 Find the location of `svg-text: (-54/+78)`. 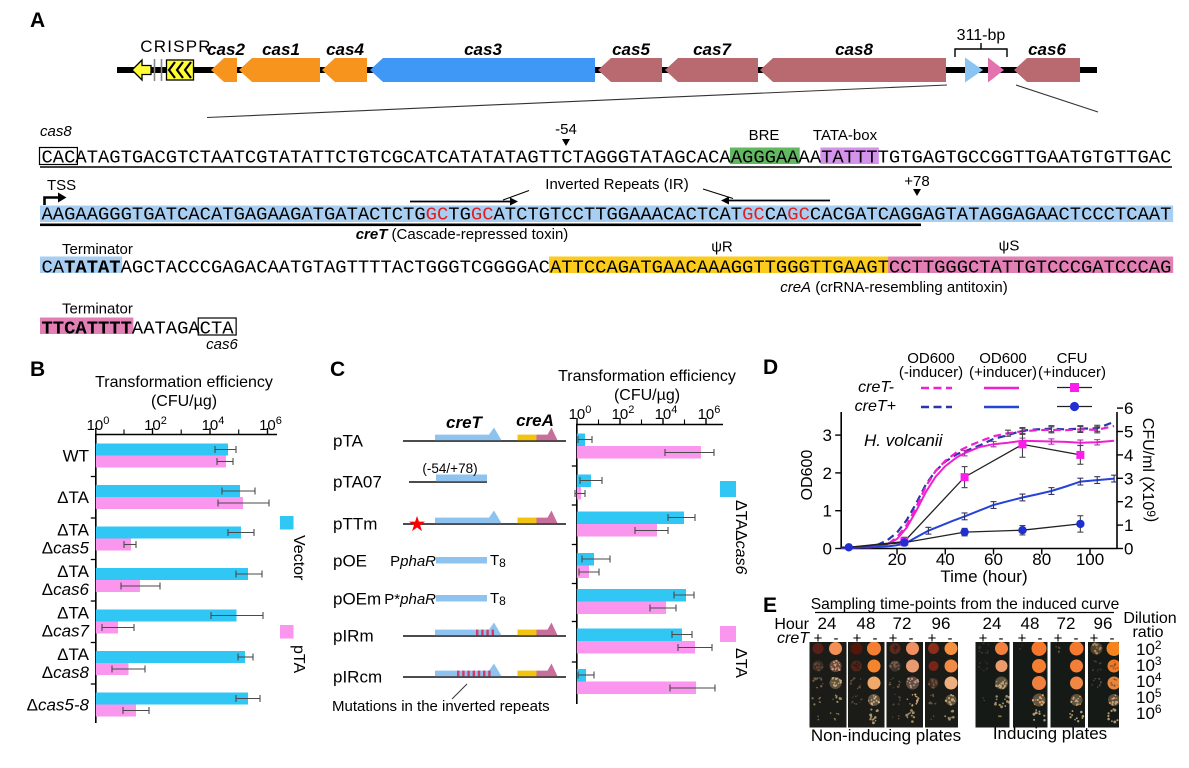

svg-text: (-54/+78) is located at coordinates (449, 468).